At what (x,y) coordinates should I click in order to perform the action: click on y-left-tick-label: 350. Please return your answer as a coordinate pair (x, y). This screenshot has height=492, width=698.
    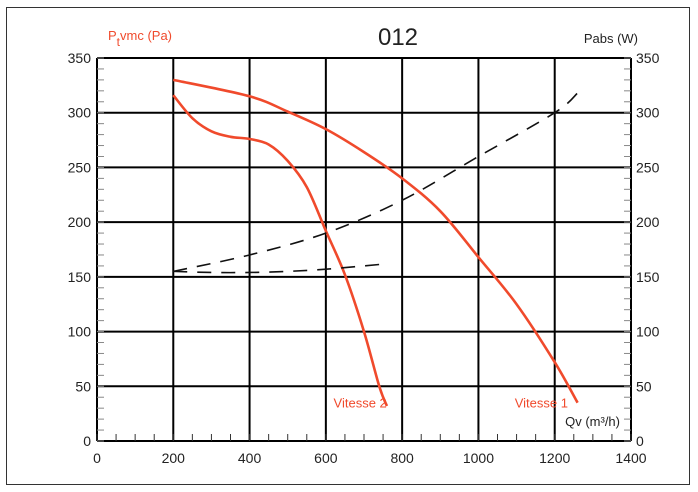
    Looking at the image, I should click on (80, 58).